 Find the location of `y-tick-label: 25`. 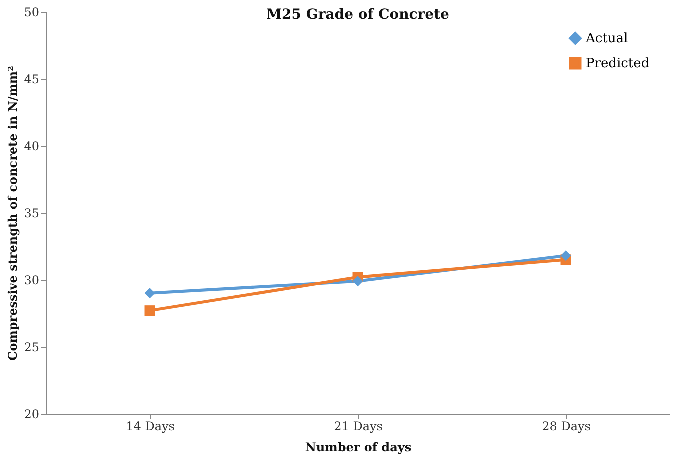

y-tick-label: 25 is located at coordinates (32, 347).